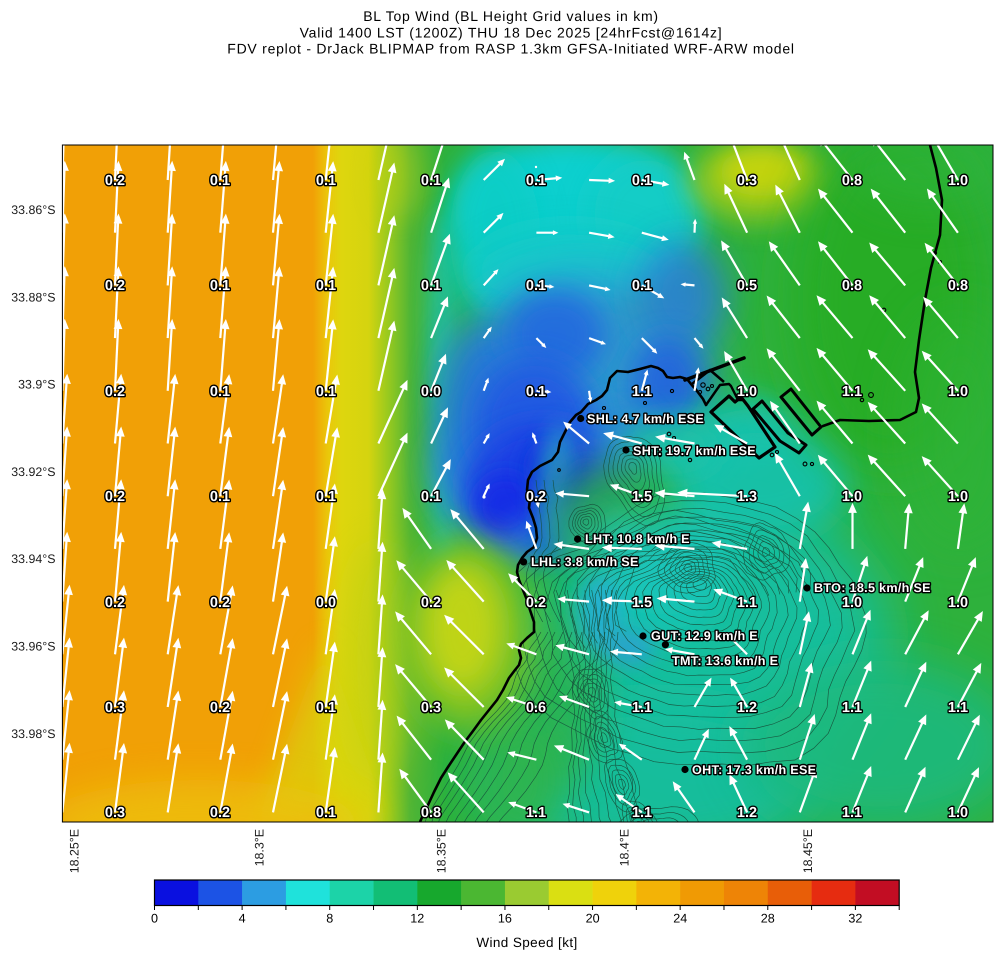 This screenshot has height=962, width=1001. Describe the element at coordinates (33, 472) in the screenshot. I see `svg-text: 33.92°S` at that location.